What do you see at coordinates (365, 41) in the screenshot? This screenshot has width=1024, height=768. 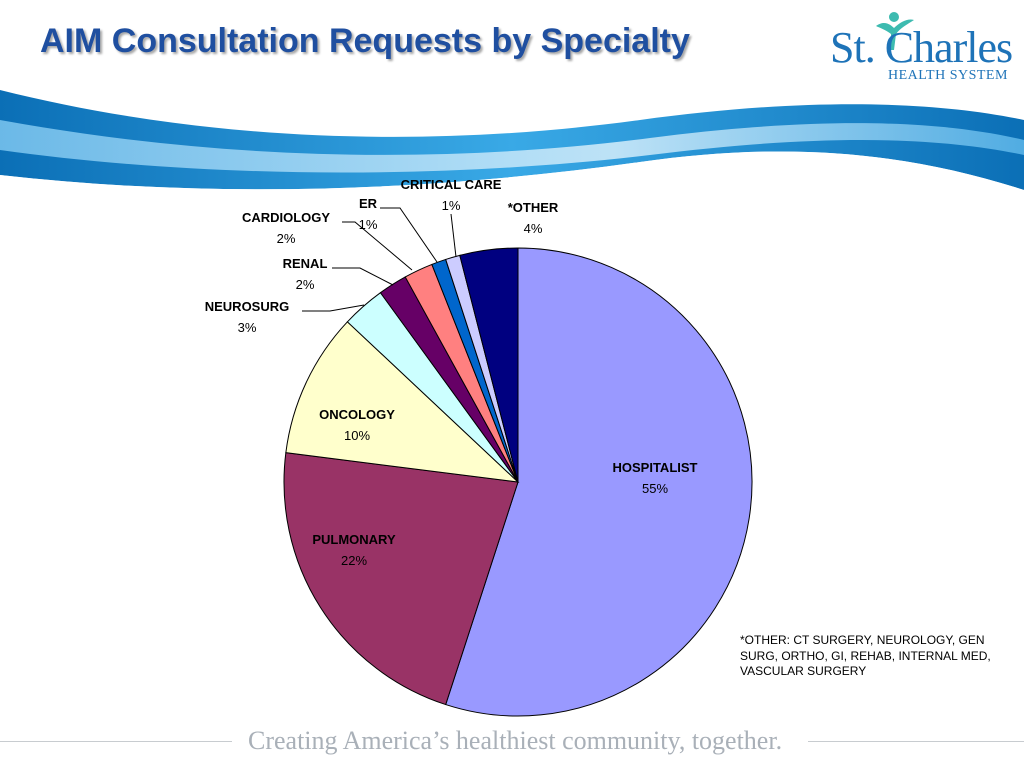 I see `slide-title: AIM Consultation Requests by Specialty` at bounding box center [365, 41].